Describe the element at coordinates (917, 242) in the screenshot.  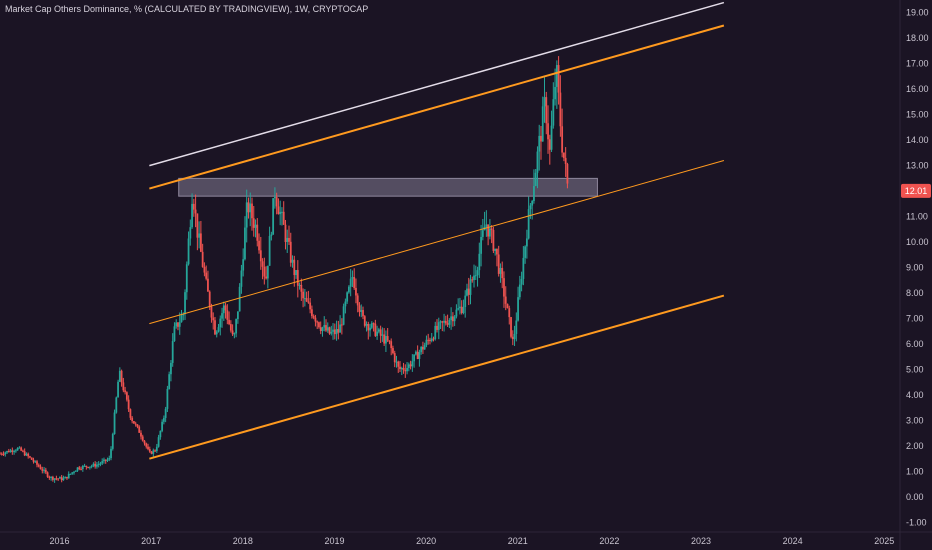
I see `y-tick-label: 10.00` at that location.